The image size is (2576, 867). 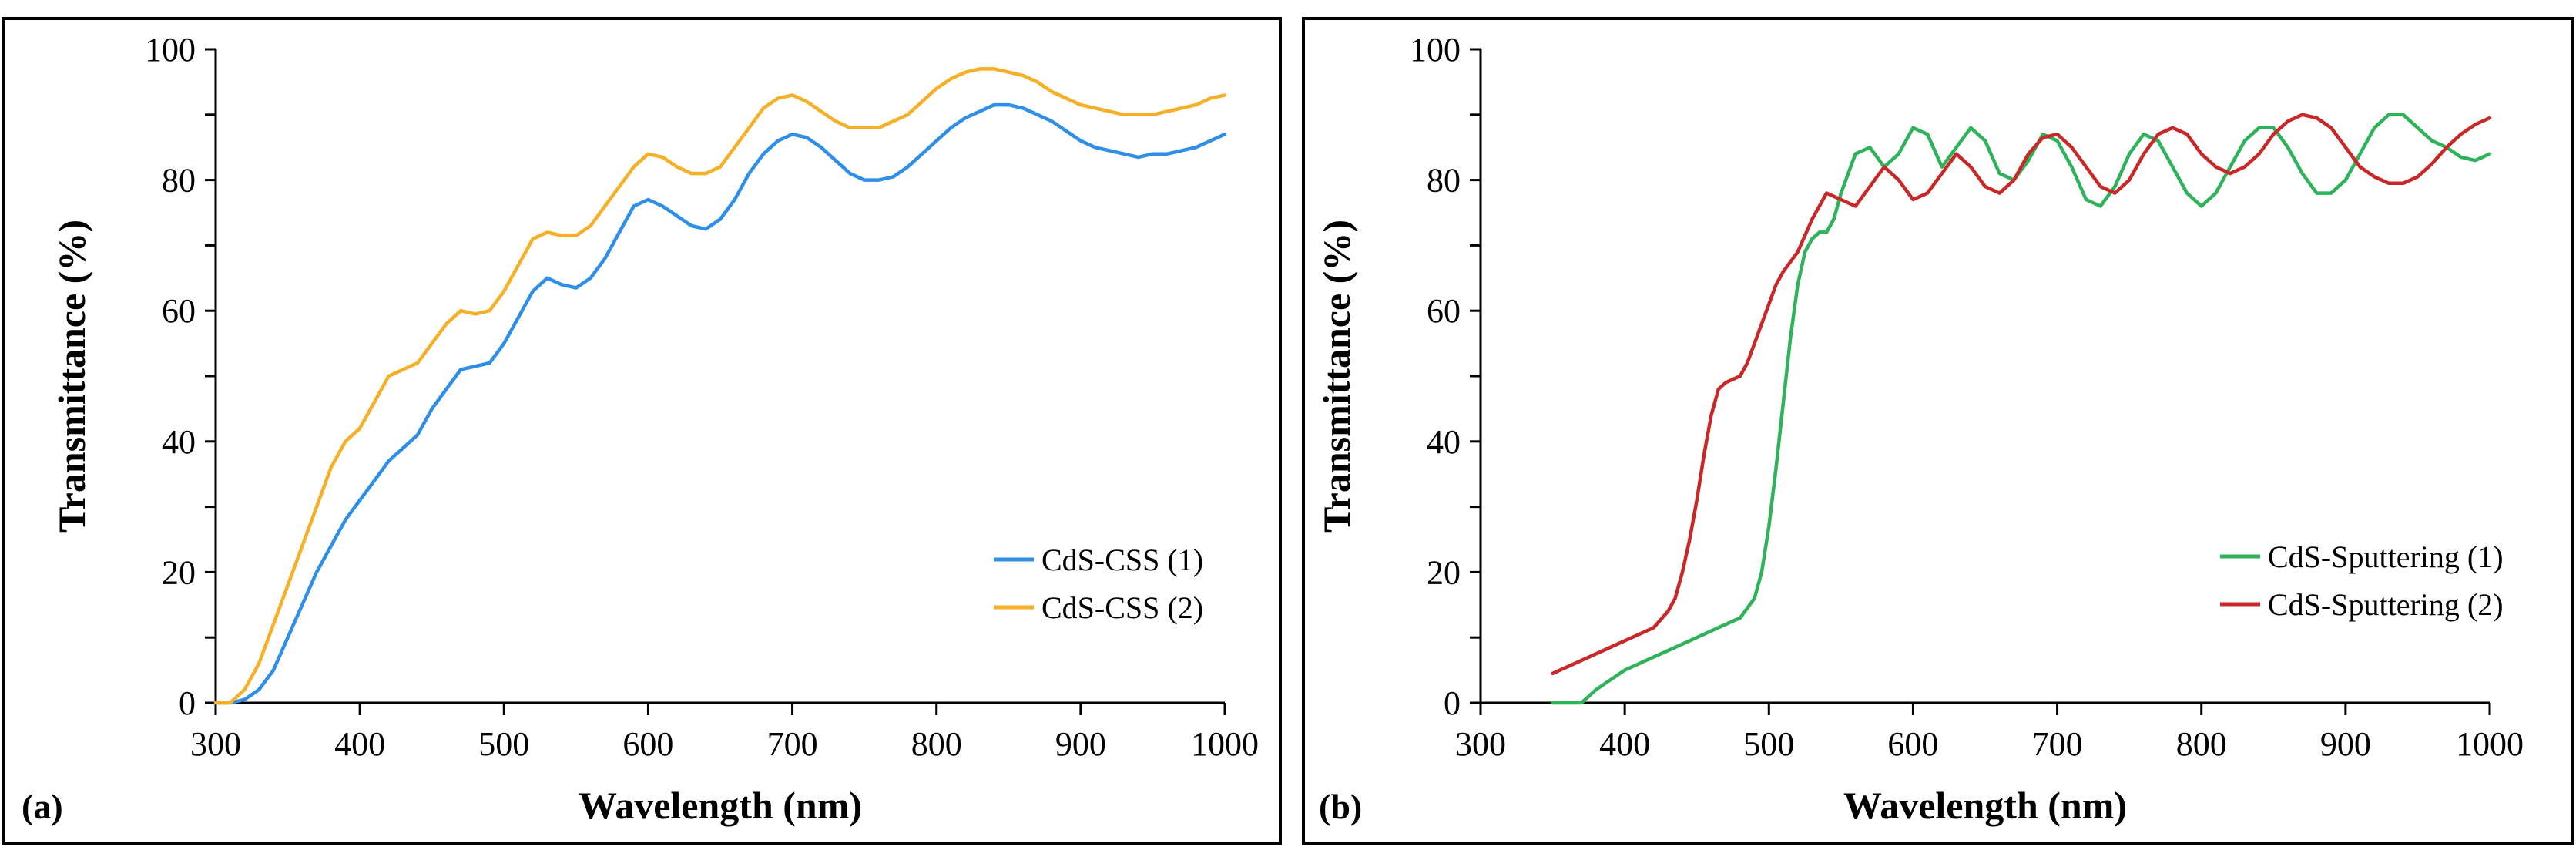 I want to click on panel-b-panel-label: (b), so click(x=1340, y=806).